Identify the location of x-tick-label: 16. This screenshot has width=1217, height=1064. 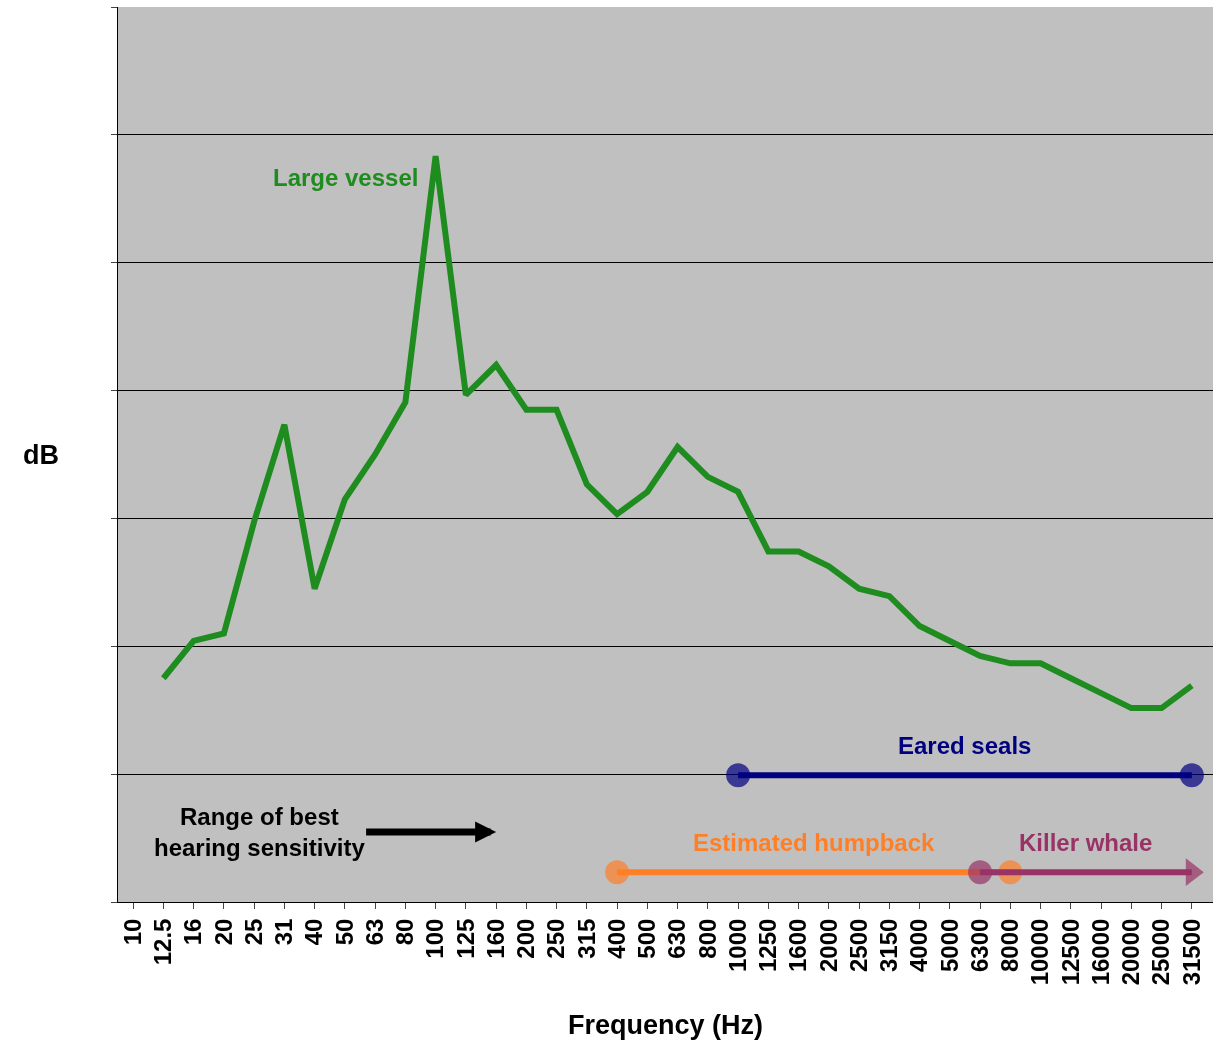
(193, 932).